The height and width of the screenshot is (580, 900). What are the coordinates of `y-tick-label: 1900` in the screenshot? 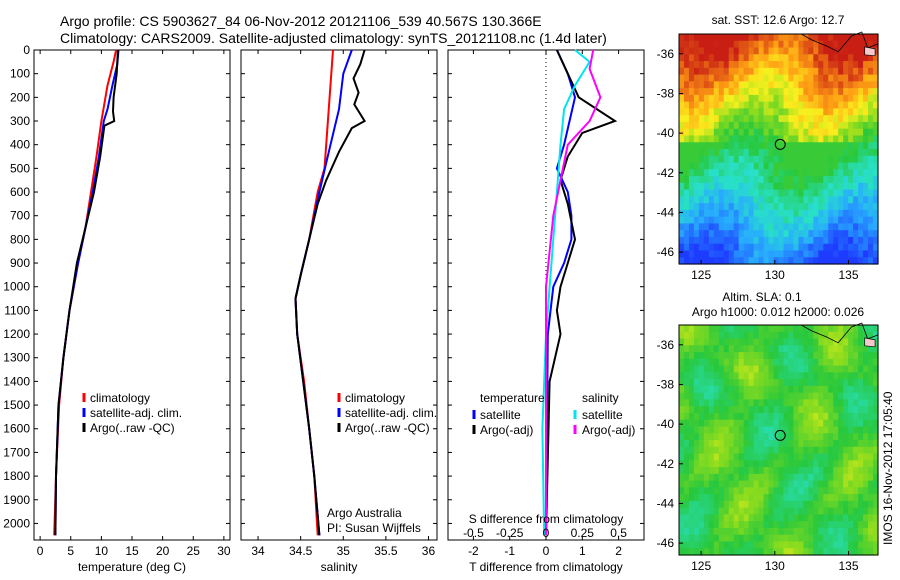 It's located at (16, 500).